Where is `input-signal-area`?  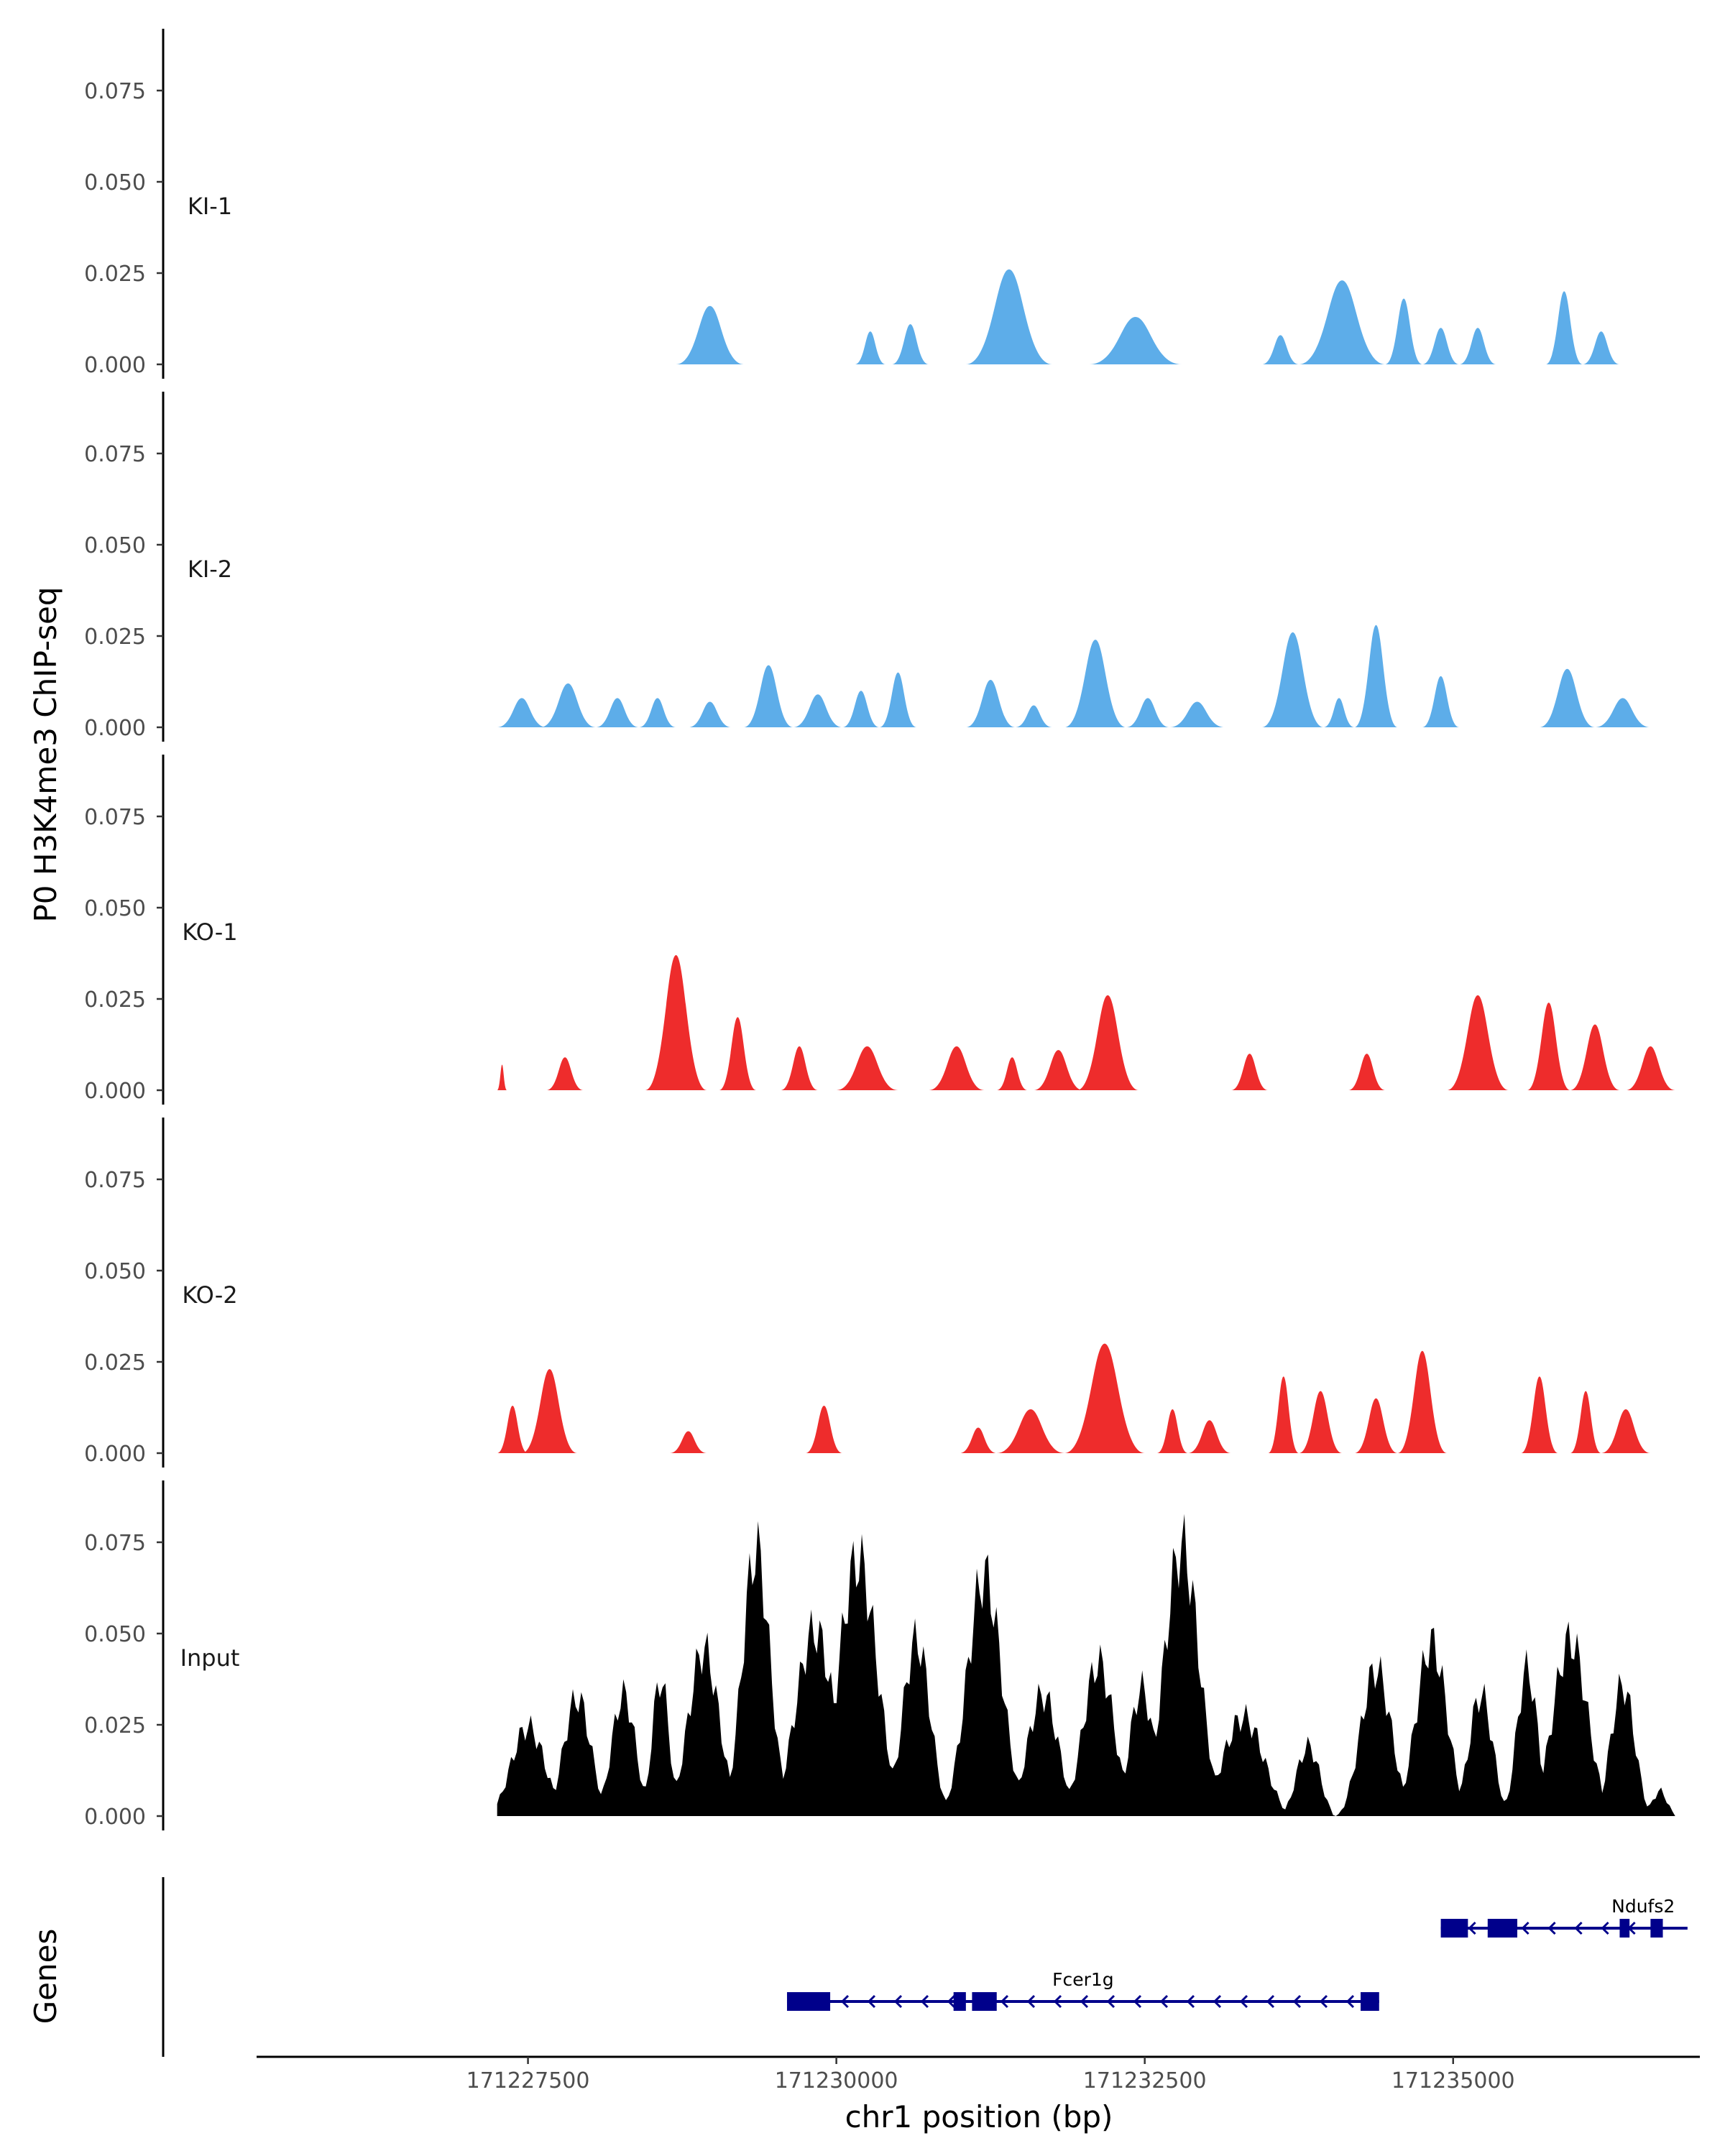
input-signal-area is located at coordinates (1086, 1665).